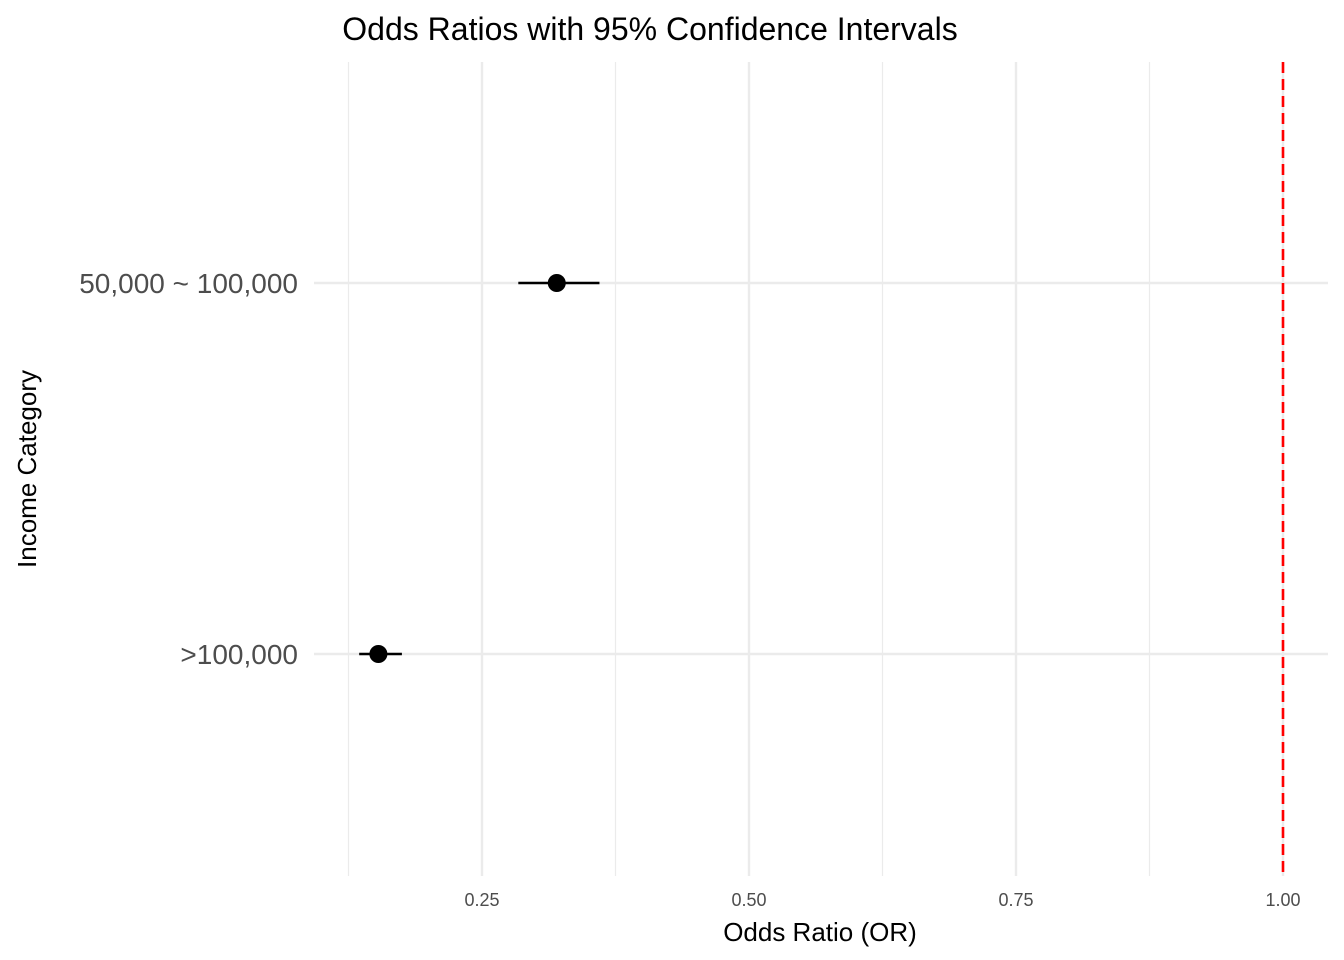 The width and height of the screenshot is (1344, 960). Describe the element at coordinates (188, 283) in the screenshot. I see `y-tick-label: 50,000 ~ 100,000` at that location.